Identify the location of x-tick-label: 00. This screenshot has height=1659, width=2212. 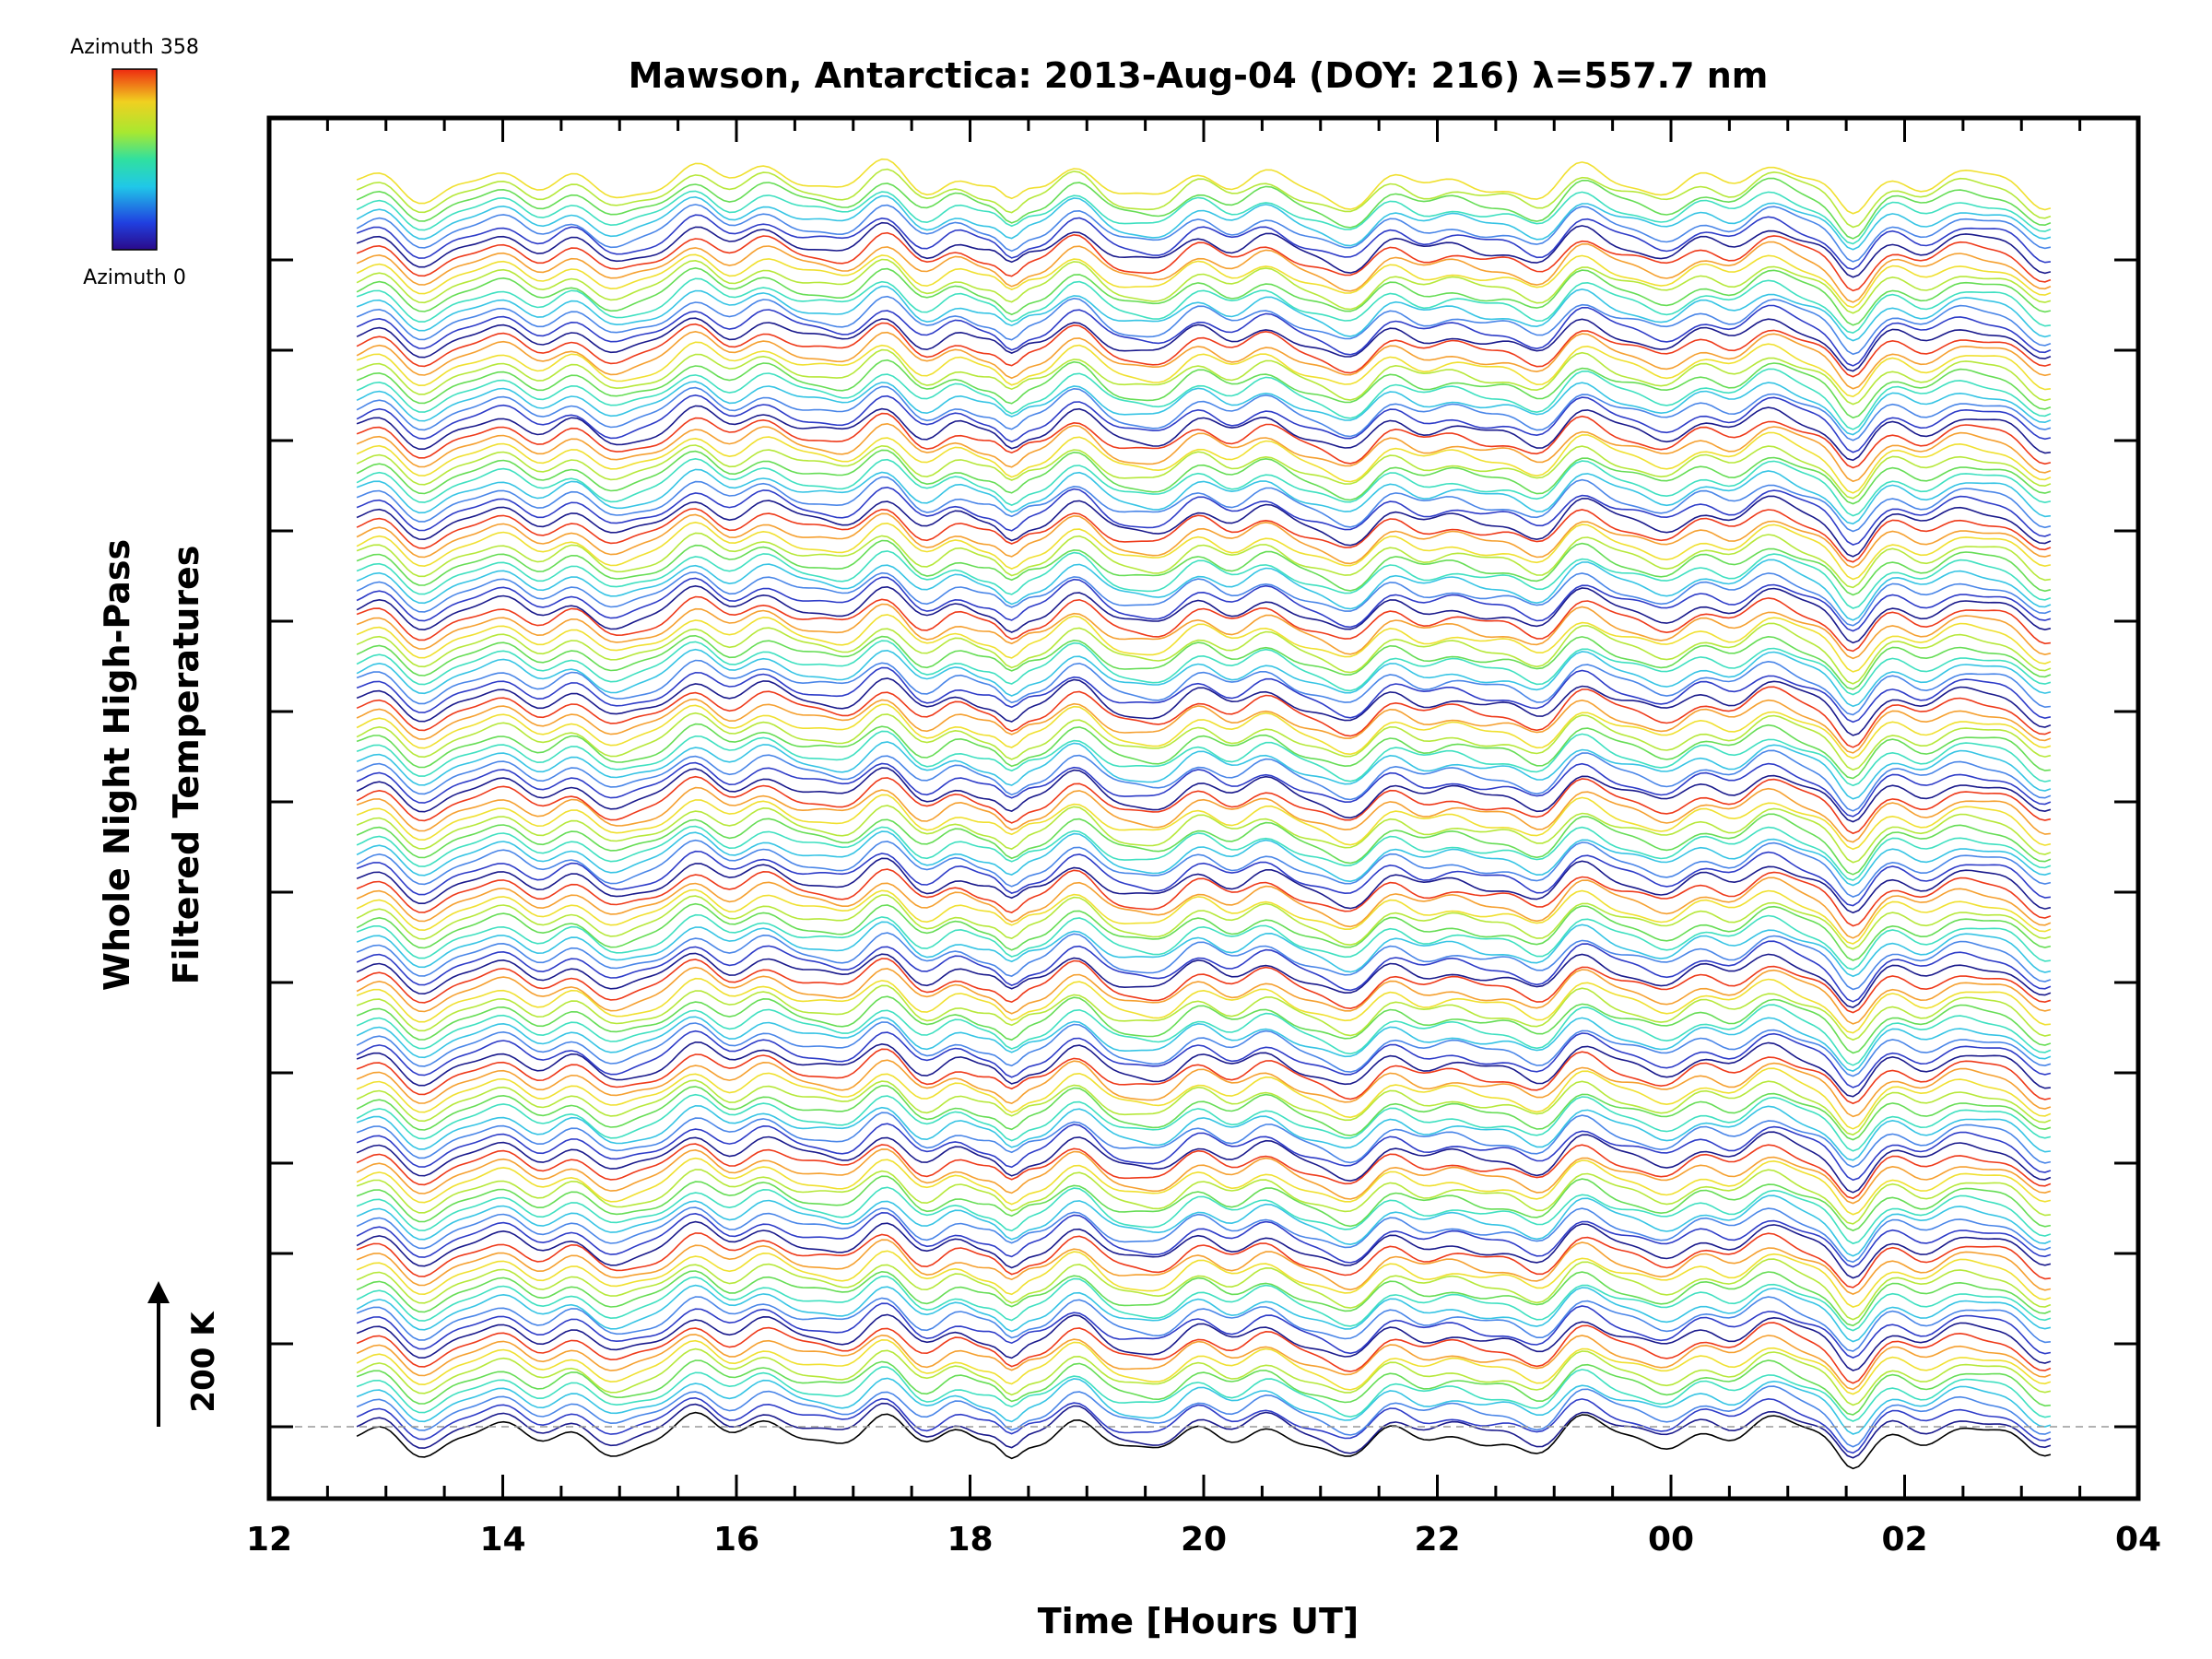
(1671, 1540).